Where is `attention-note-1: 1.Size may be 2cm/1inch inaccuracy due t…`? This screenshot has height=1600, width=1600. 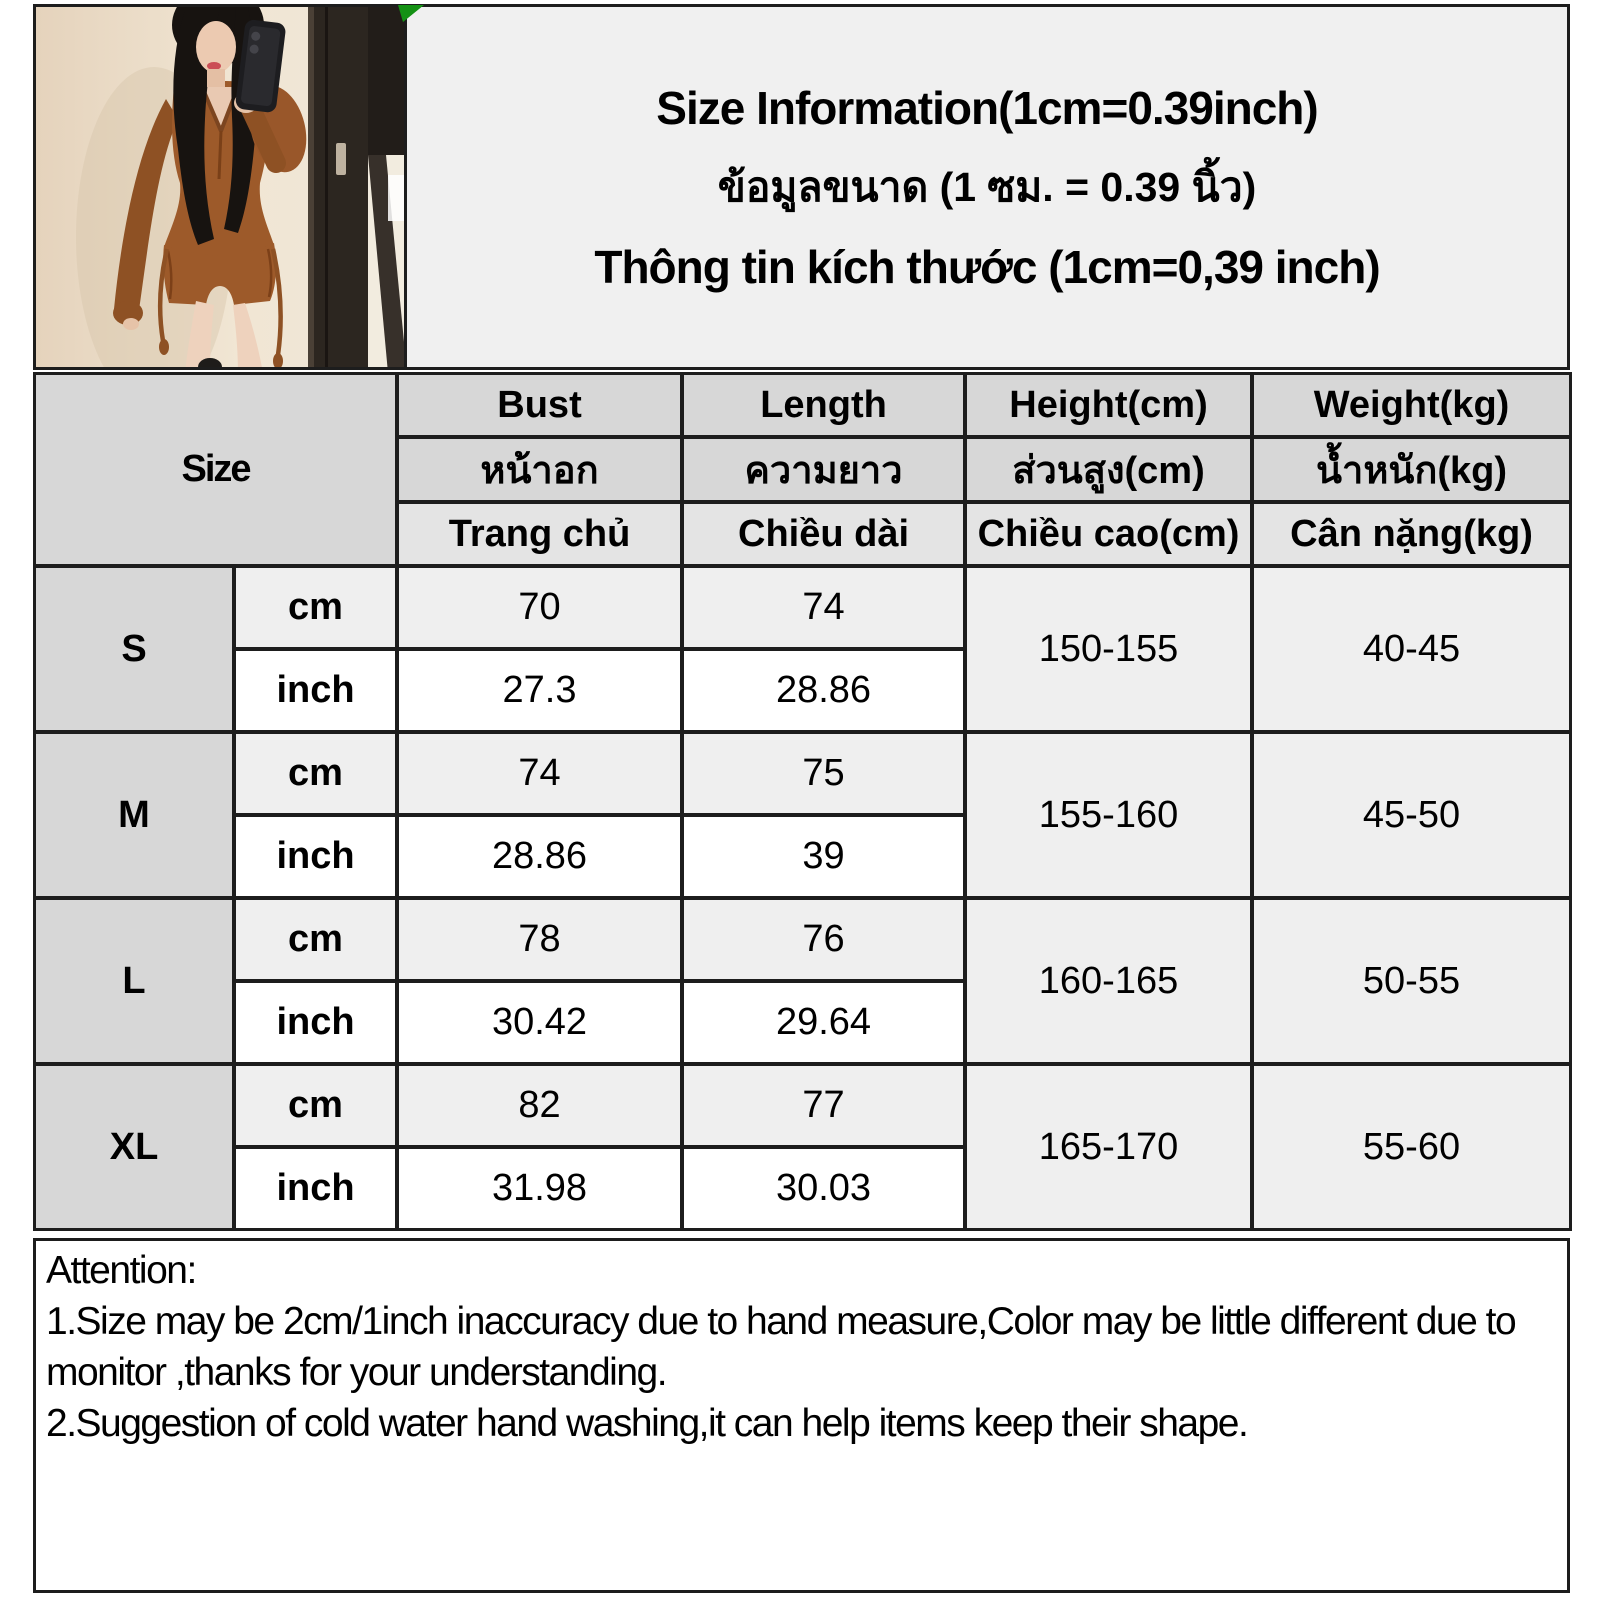
attention-note-1: 1.Size may be 2cm/1inch inaccuracy due t… is located at coordinates (781, 1347).